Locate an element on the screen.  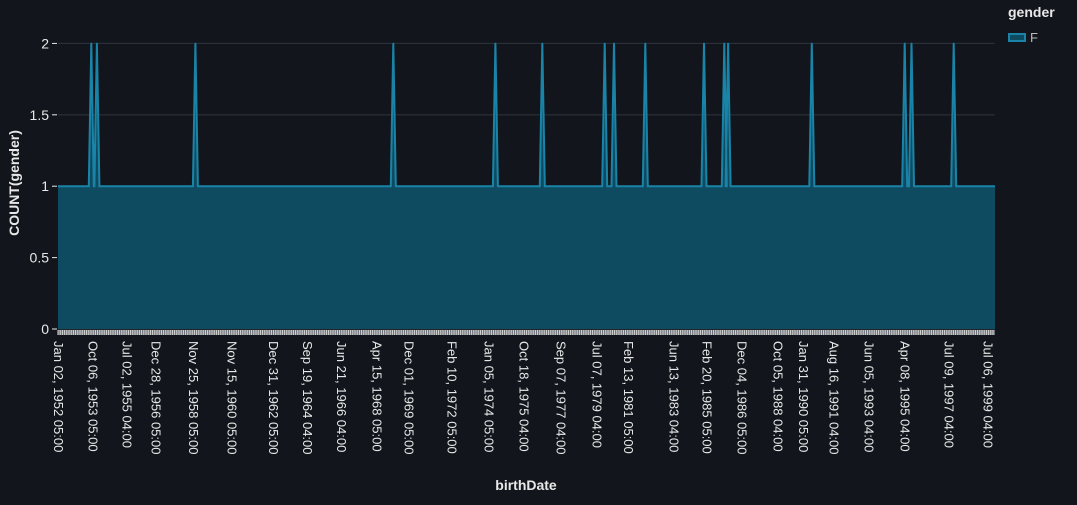
date-rug is located at coordinates (526, 332).